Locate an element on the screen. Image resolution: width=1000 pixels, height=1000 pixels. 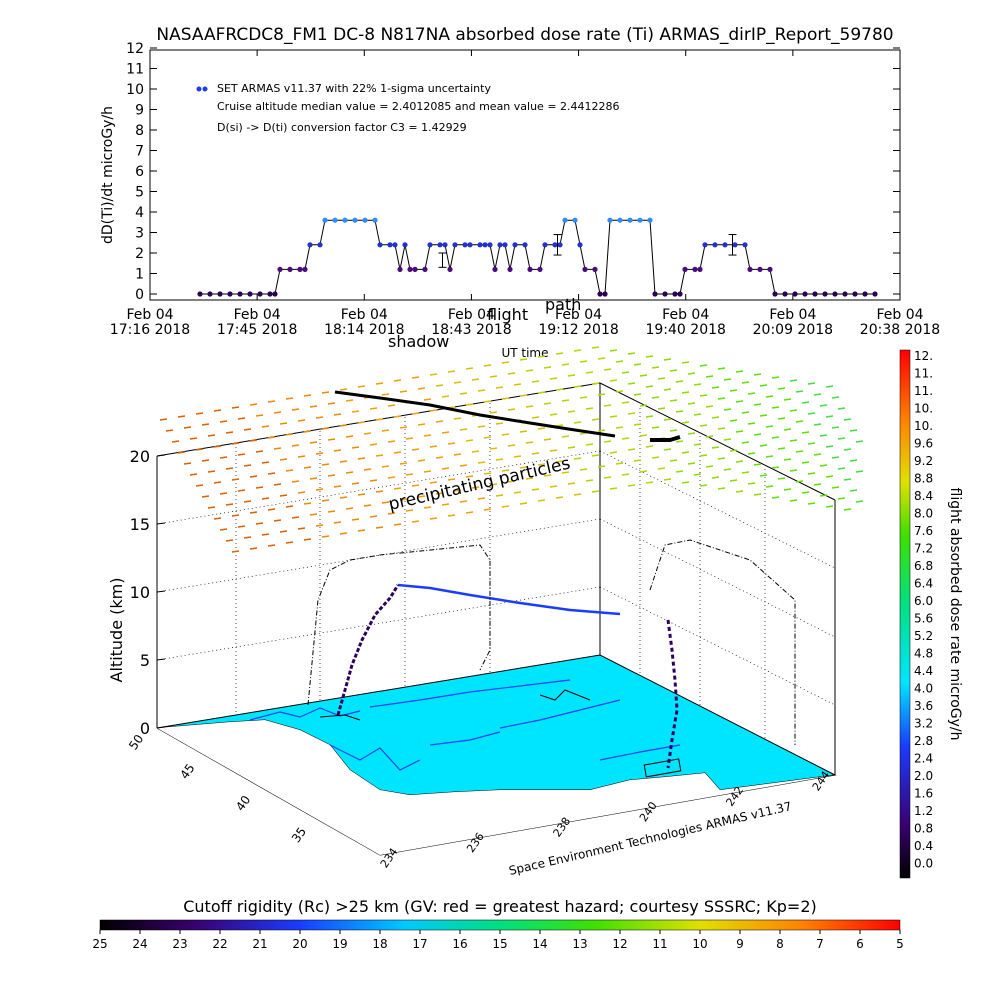
dose-tick-label: 11. is located at coordinates (923, 391).